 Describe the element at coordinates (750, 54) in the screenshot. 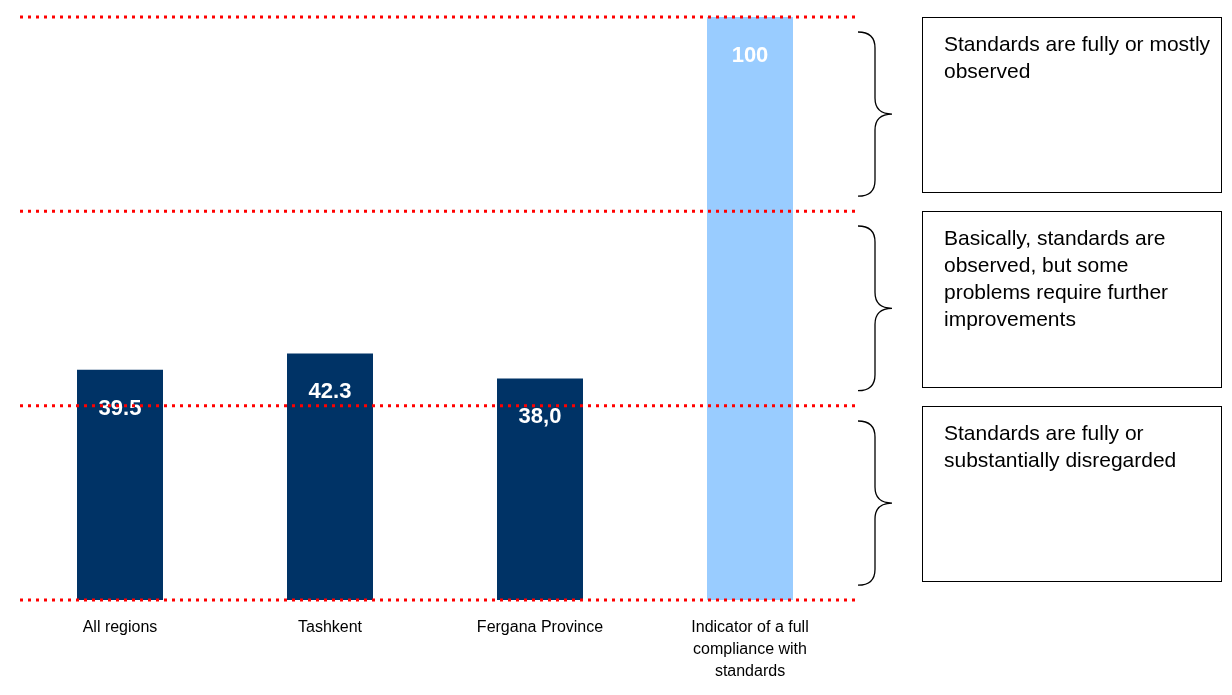

I see `data-label: 100` at that location.